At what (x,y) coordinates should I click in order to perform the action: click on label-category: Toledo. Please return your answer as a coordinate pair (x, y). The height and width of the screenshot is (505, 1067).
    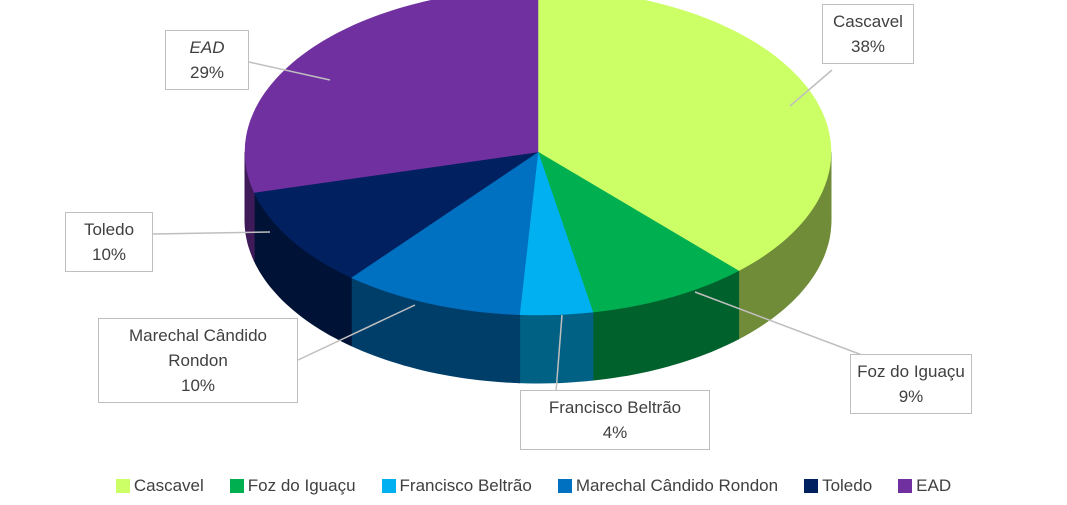
    Looking at the image, I should click on (109, 229).